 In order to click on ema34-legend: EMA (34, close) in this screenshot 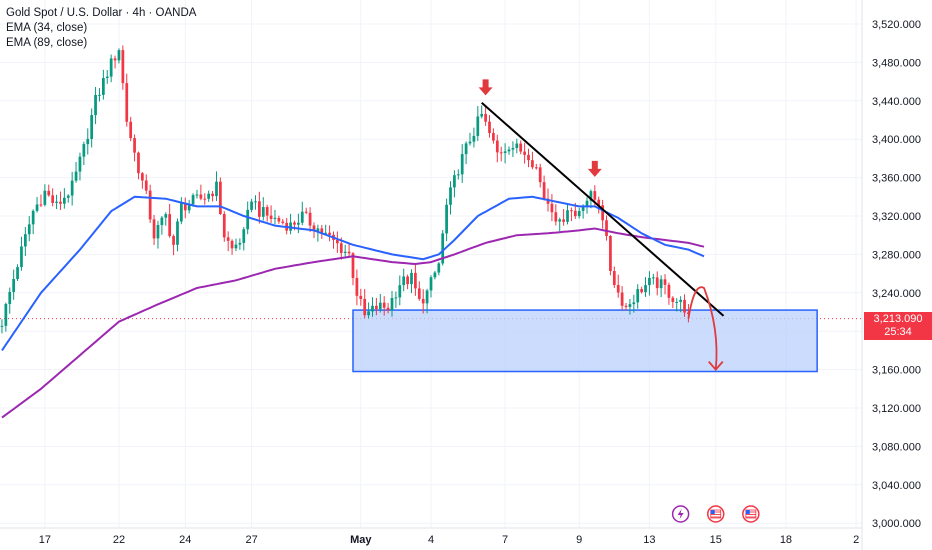, I will do `click(47, 28)`.